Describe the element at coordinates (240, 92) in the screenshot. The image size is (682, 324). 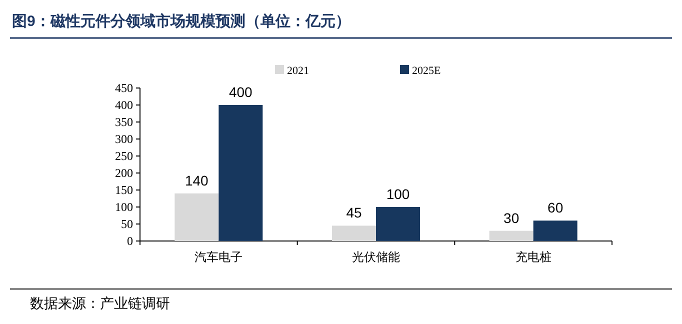
I see `data-label: 400` at that location.